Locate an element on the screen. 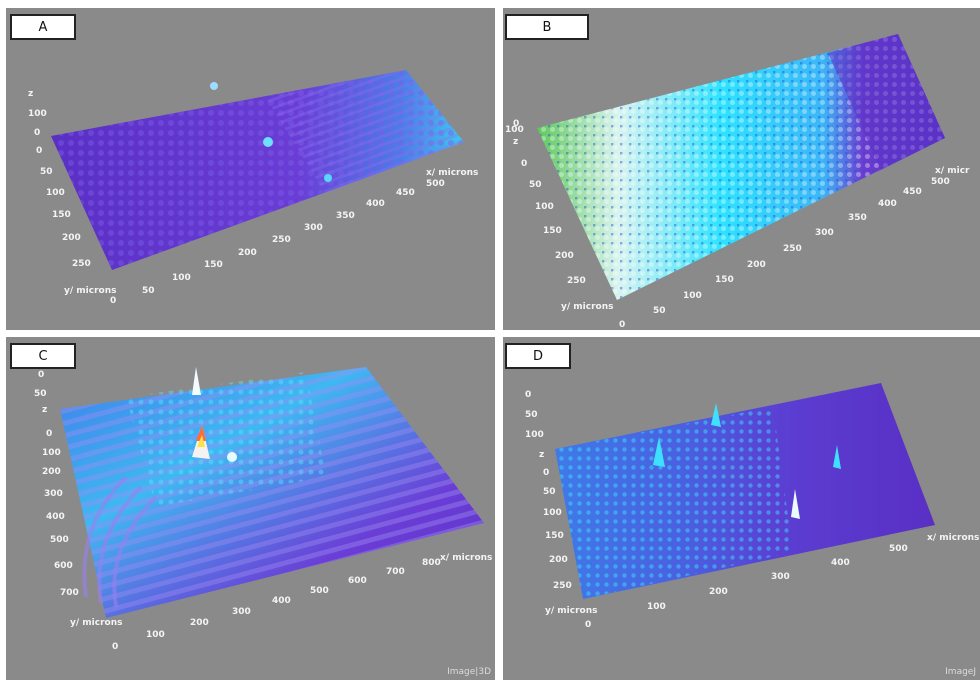 The image size is (980, 680). surface-plot-d is located at coordinates (745, 491).